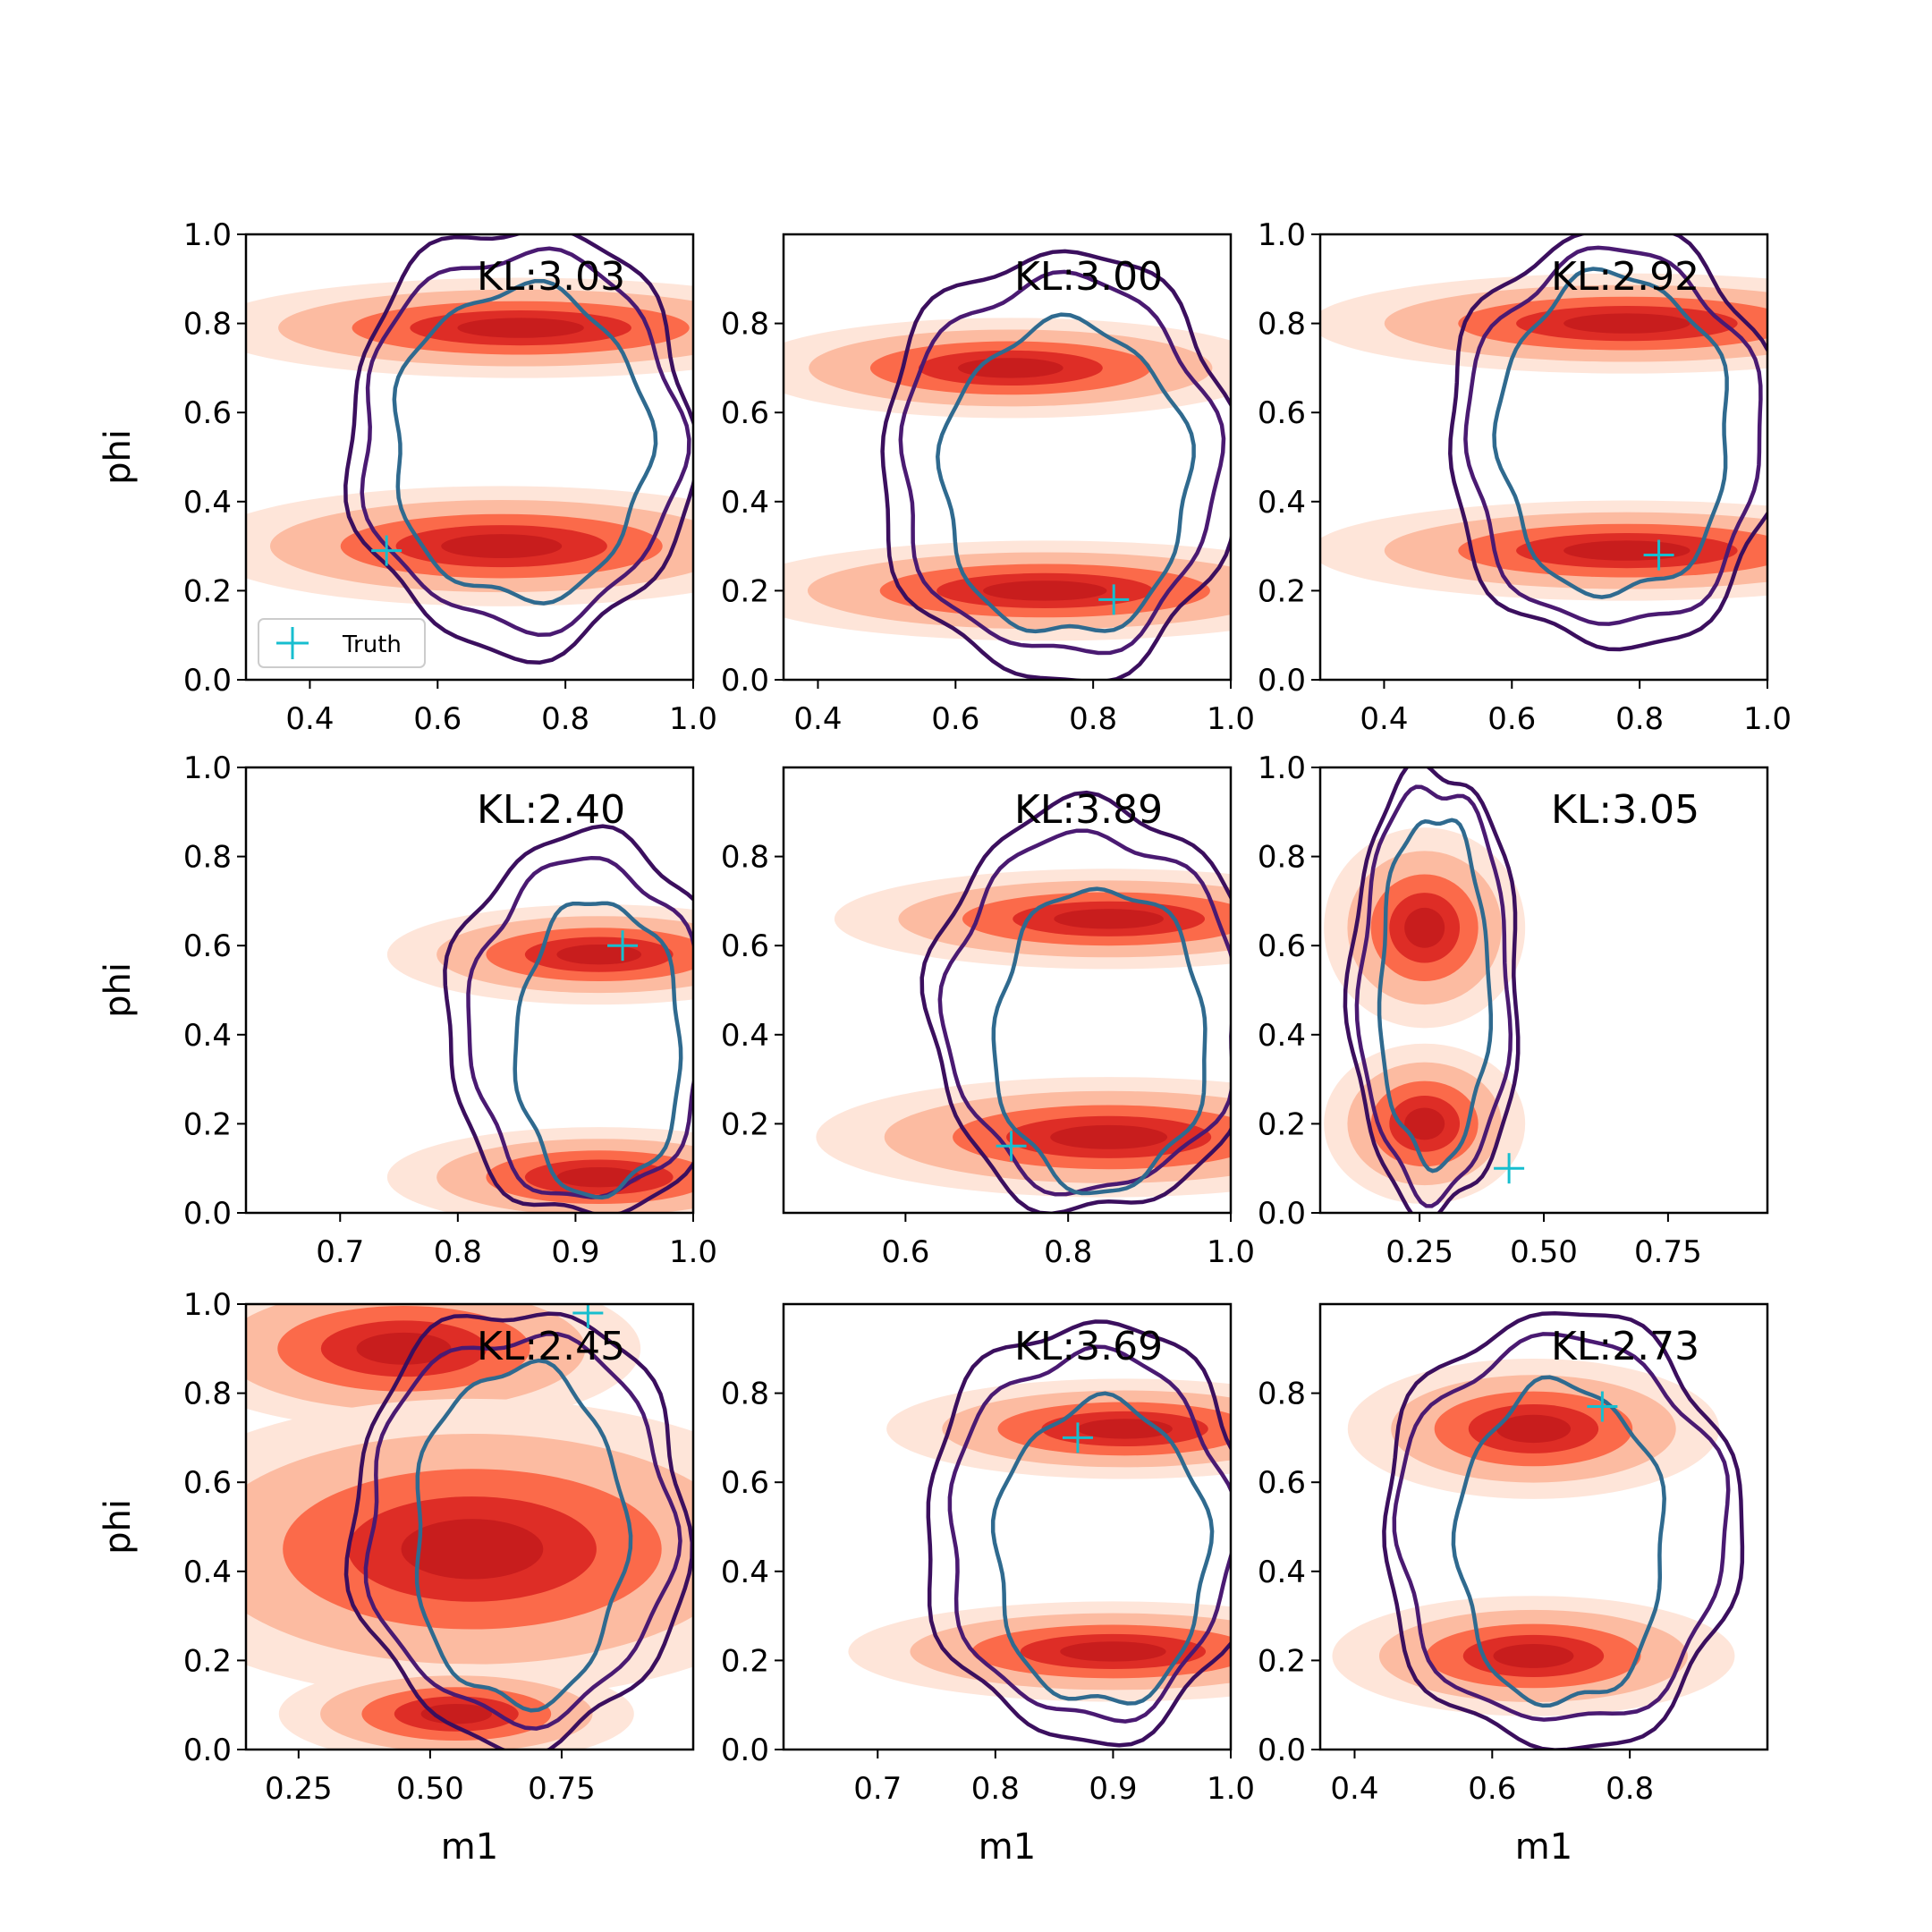  Describe the element at coordinates (342, 643) in the screenshot. I see `legend-box` at that location.